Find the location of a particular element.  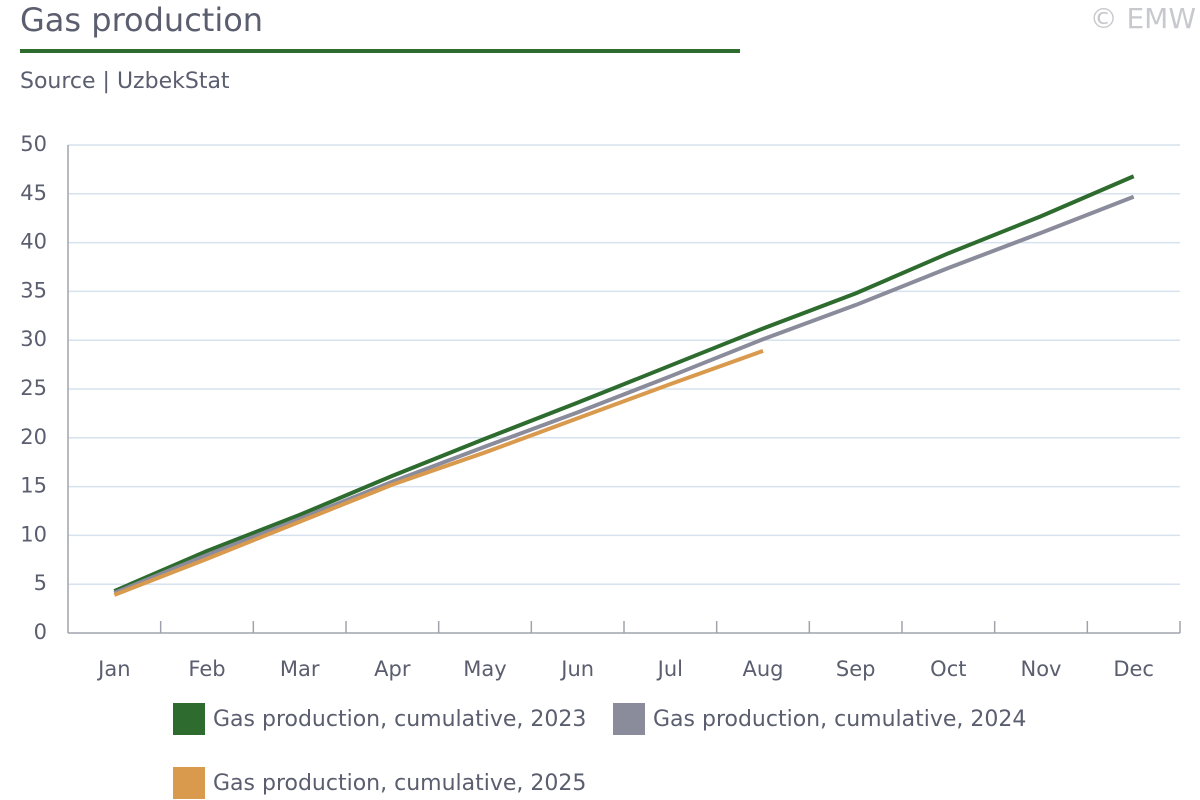

title-underline is located at coordinates (380, 51).